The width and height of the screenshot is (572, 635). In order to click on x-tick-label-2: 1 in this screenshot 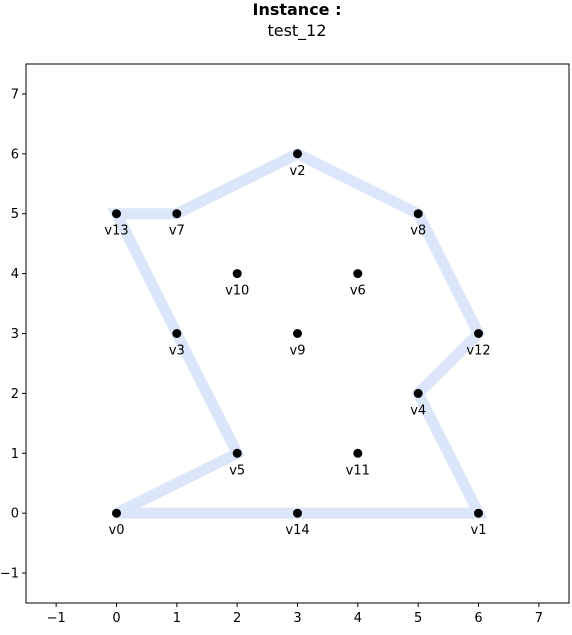, I will do `click(177, 618)`.